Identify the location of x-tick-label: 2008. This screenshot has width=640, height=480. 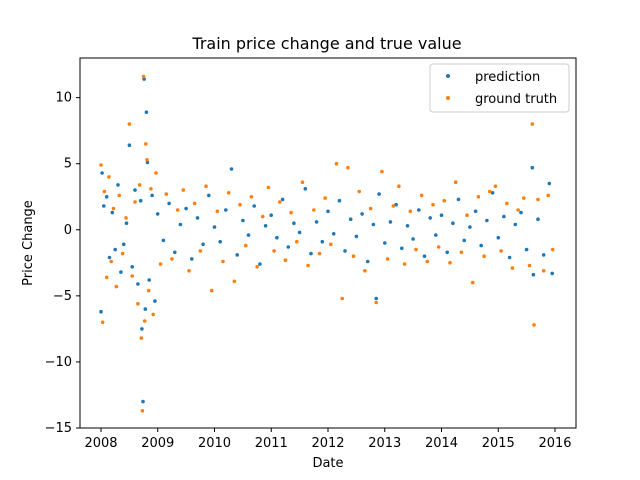
(100, 443).